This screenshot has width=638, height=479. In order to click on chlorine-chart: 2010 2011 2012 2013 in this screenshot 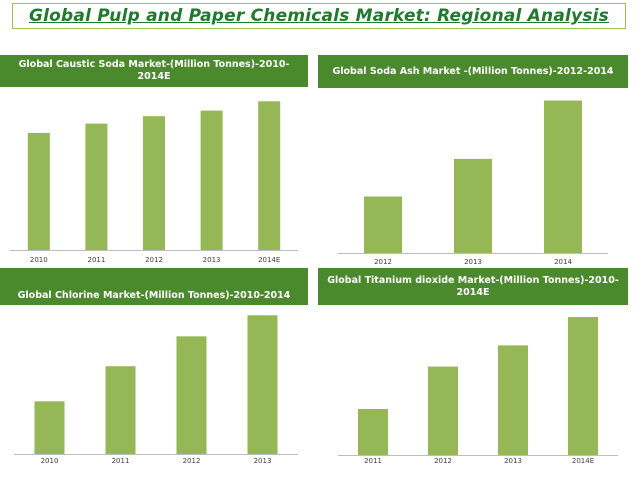, I will do `click(156, 390)`.